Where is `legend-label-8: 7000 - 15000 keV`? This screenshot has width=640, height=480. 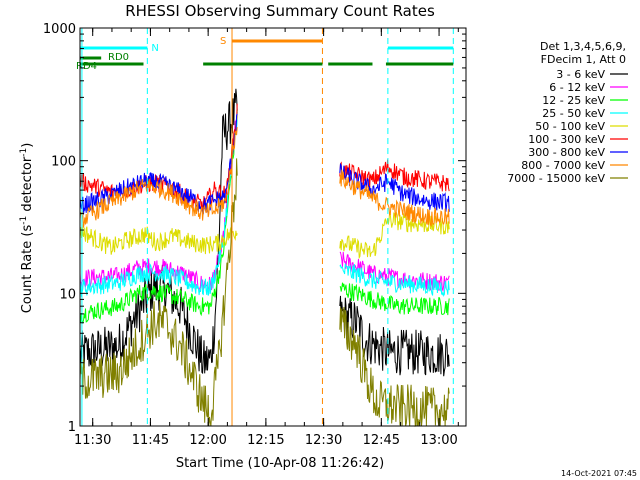 legend-label-8: 7000 - 15000 keV is located at coordinates (556, 178).